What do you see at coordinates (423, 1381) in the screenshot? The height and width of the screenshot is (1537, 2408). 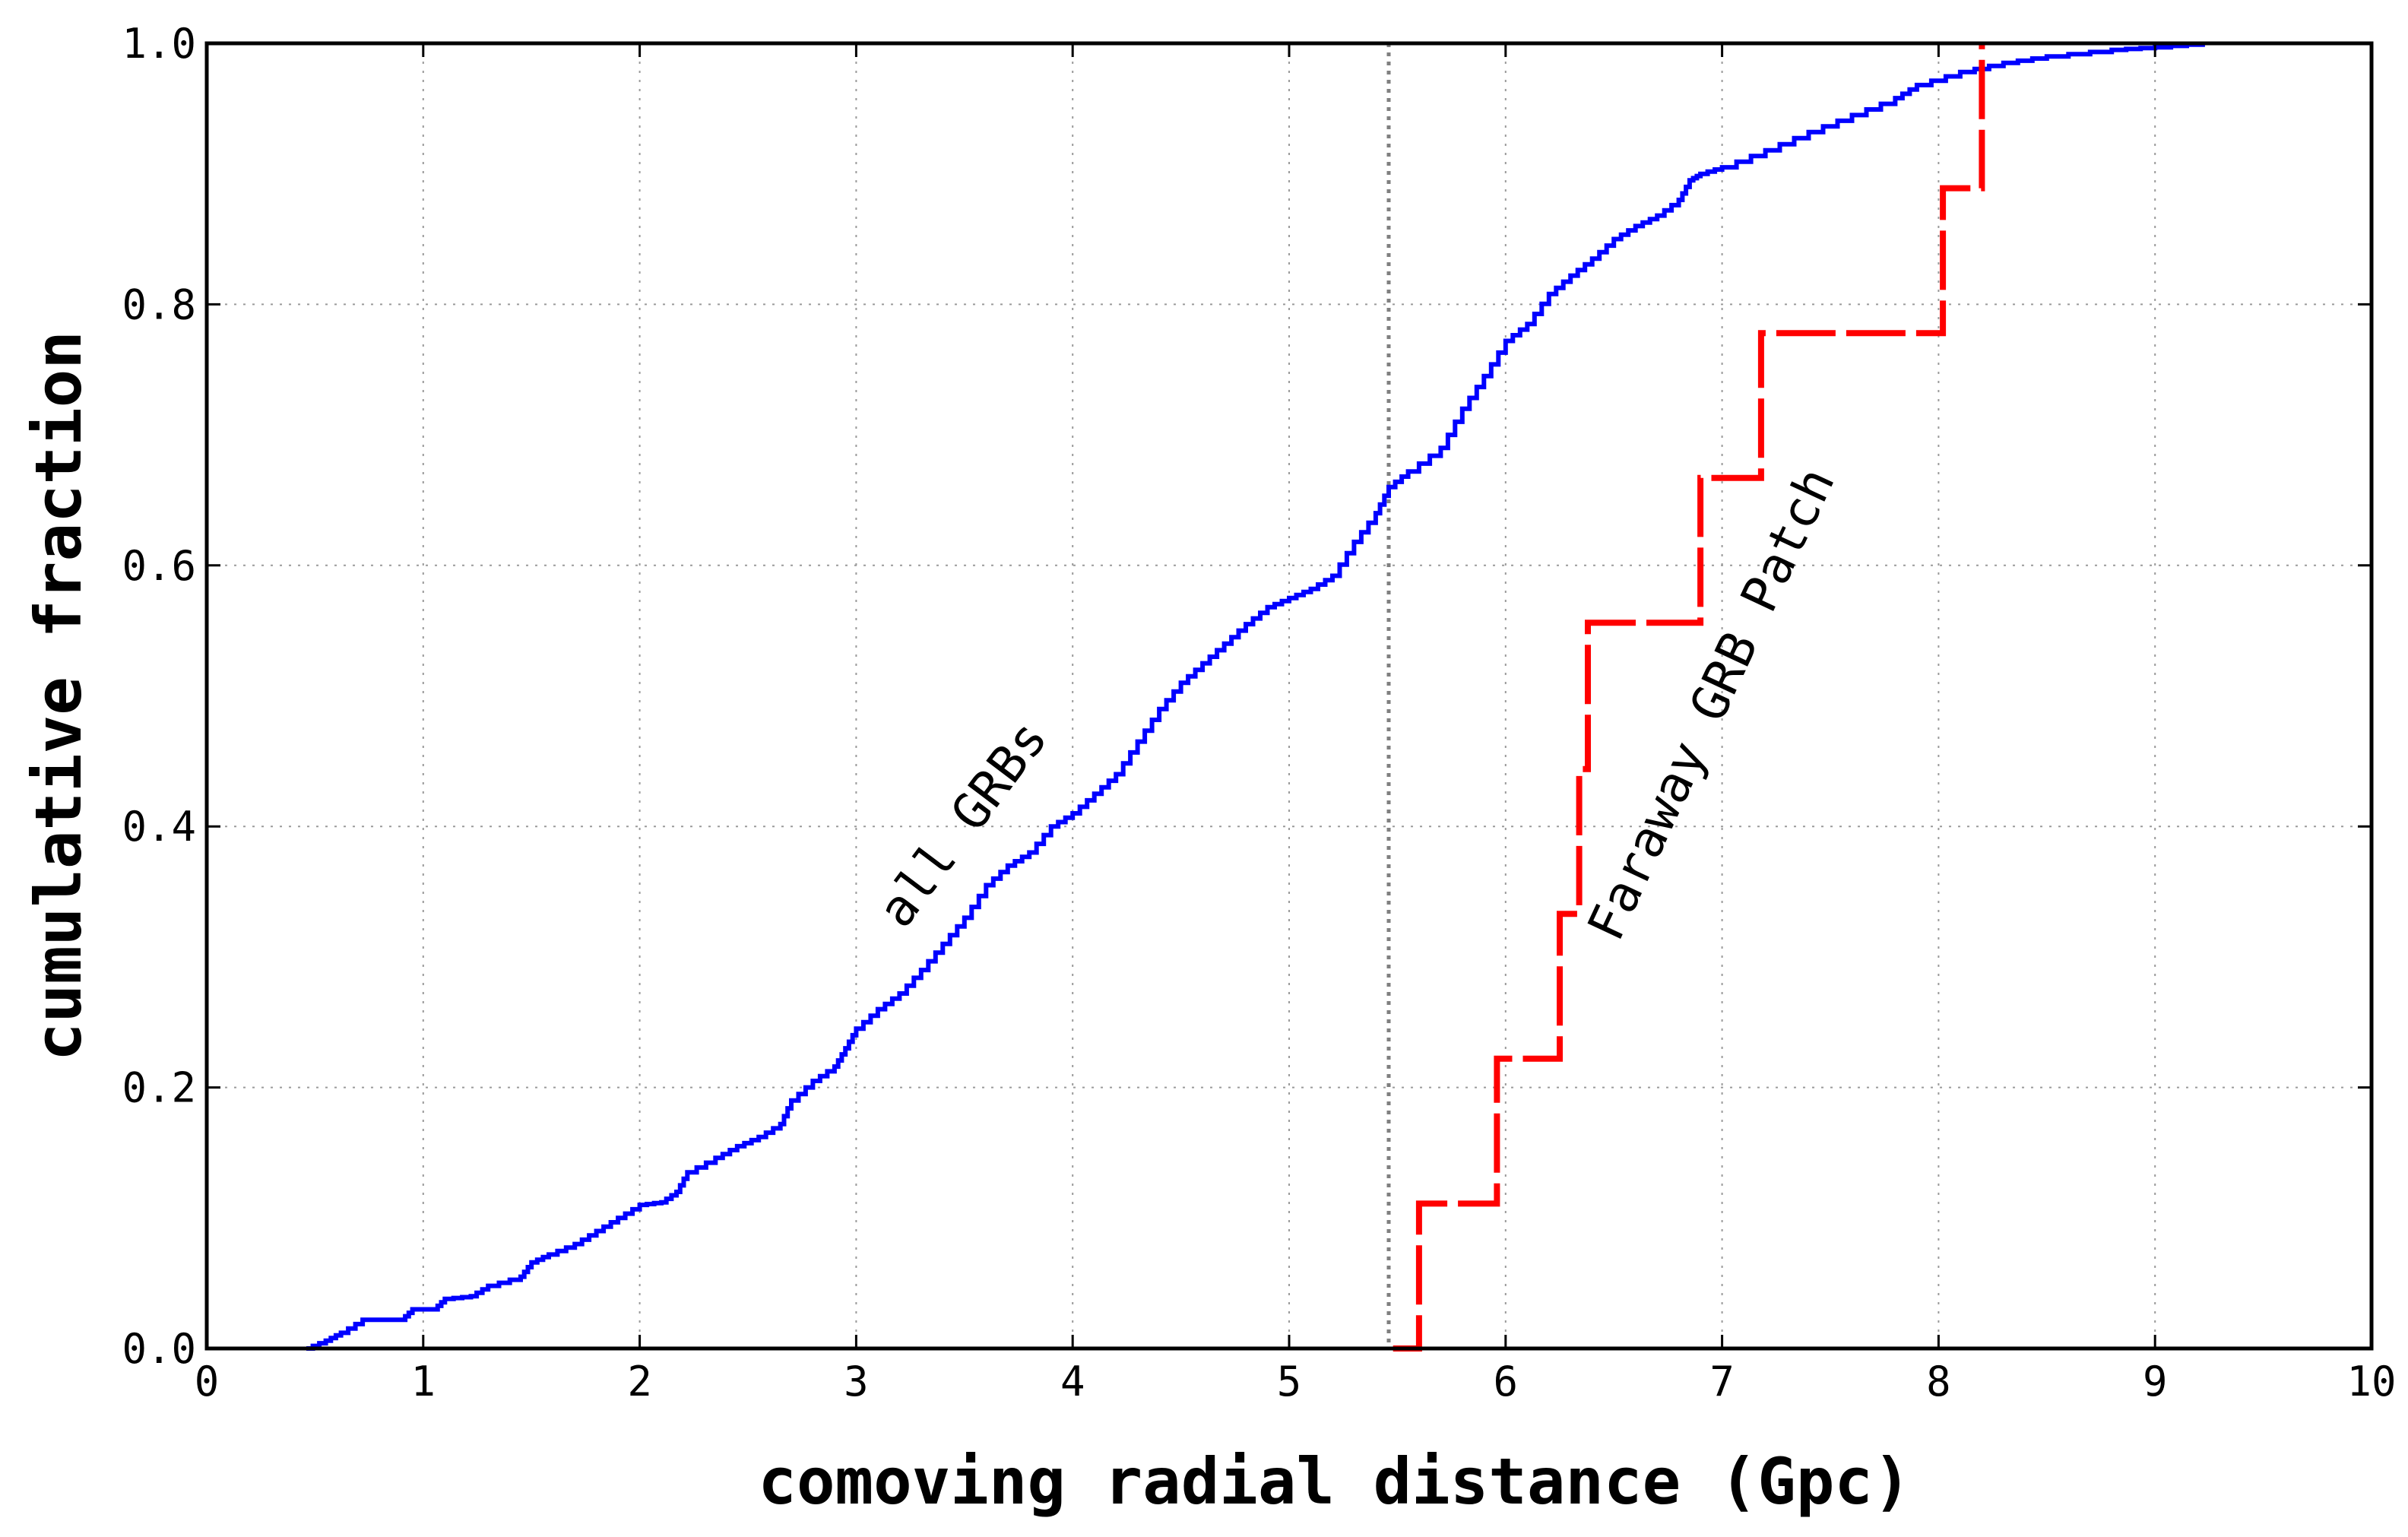 I see `x-tick-label: 1` at bounding box center [423, 1381].